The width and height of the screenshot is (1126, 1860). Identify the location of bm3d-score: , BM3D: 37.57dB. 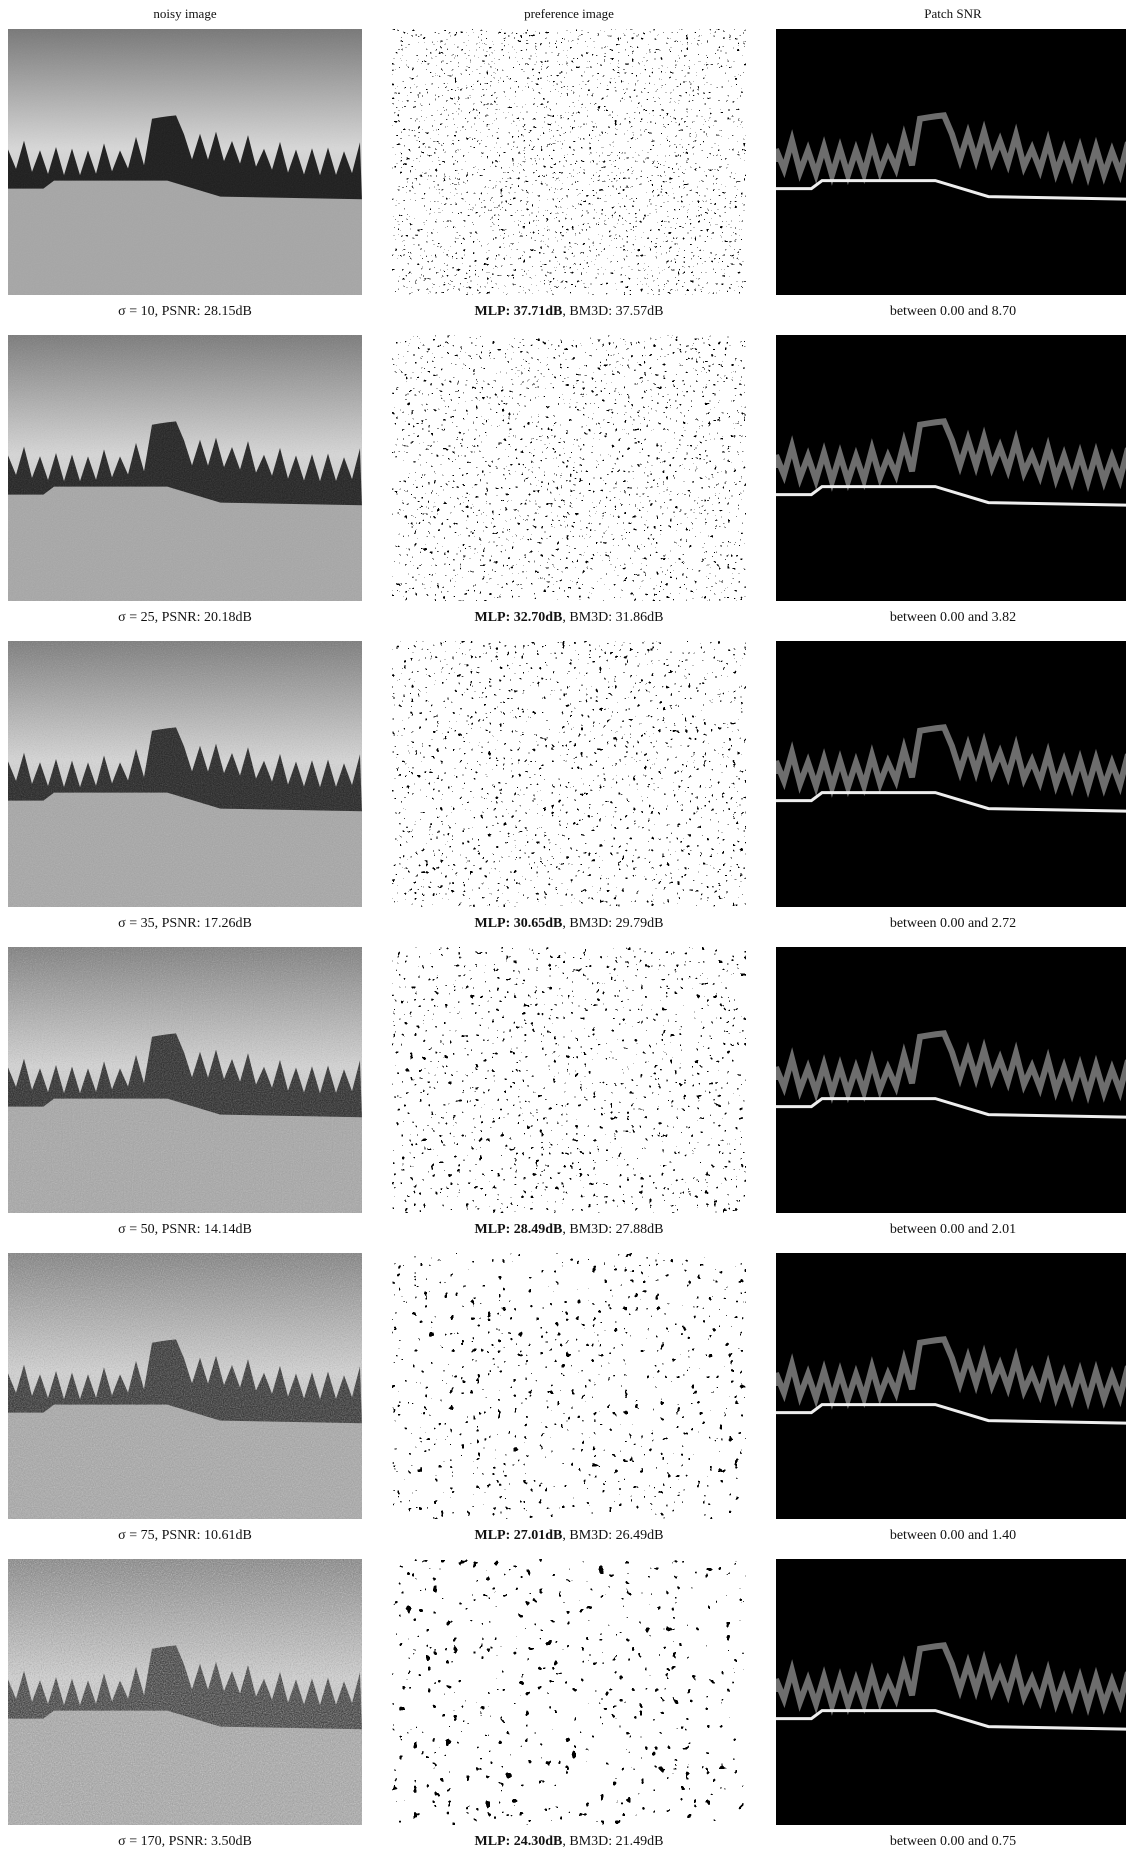
(613, 311).